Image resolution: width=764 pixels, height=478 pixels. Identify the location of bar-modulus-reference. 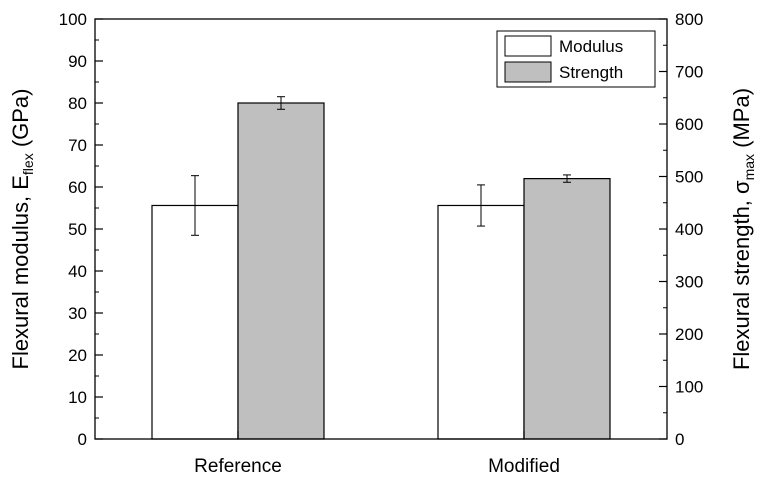
(195, 322).